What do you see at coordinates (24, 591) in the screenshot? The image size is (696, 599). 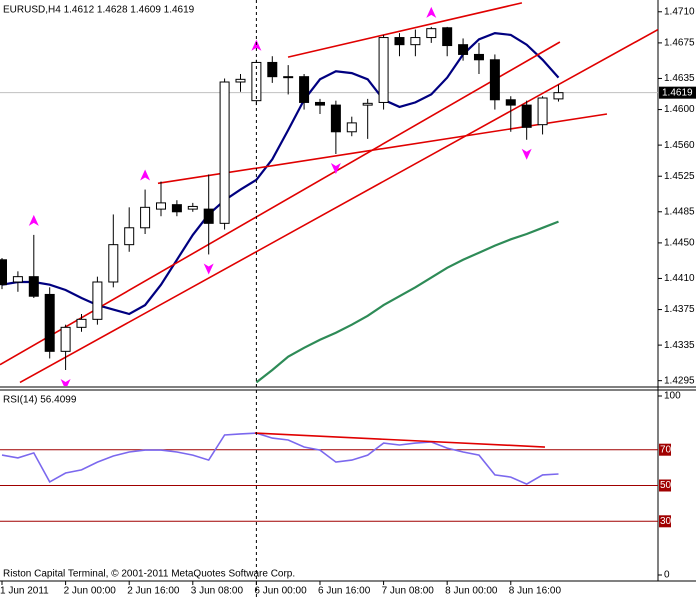 I see `x-tick-label: 1 Jun 2011` at bounding box center [24, 591].